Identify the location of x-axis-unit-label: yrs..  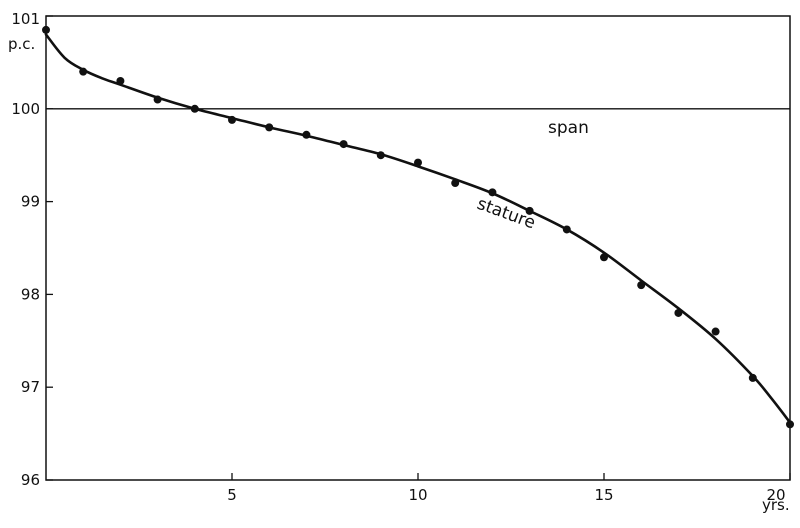
(776, 505).